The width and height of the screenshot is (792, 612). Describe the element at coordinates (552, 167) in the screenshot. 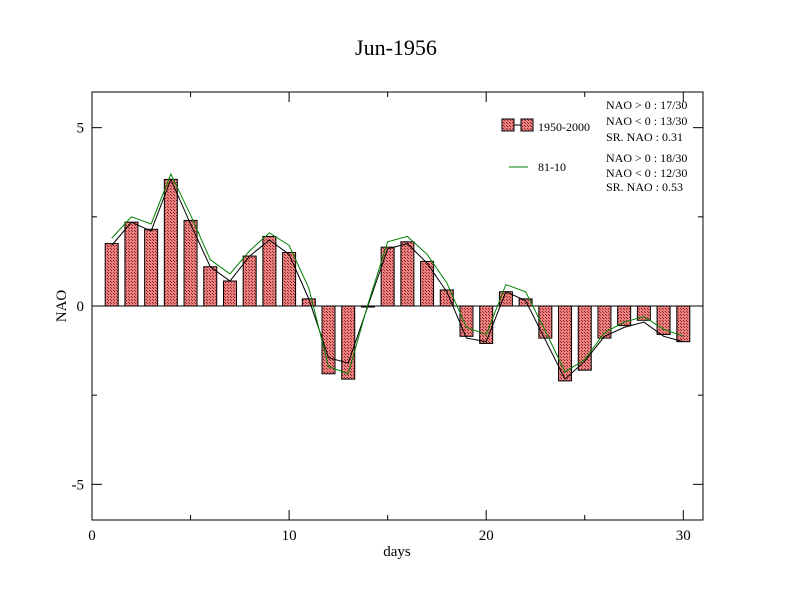

I see `legend-label-81-10: 81-10` at that location.